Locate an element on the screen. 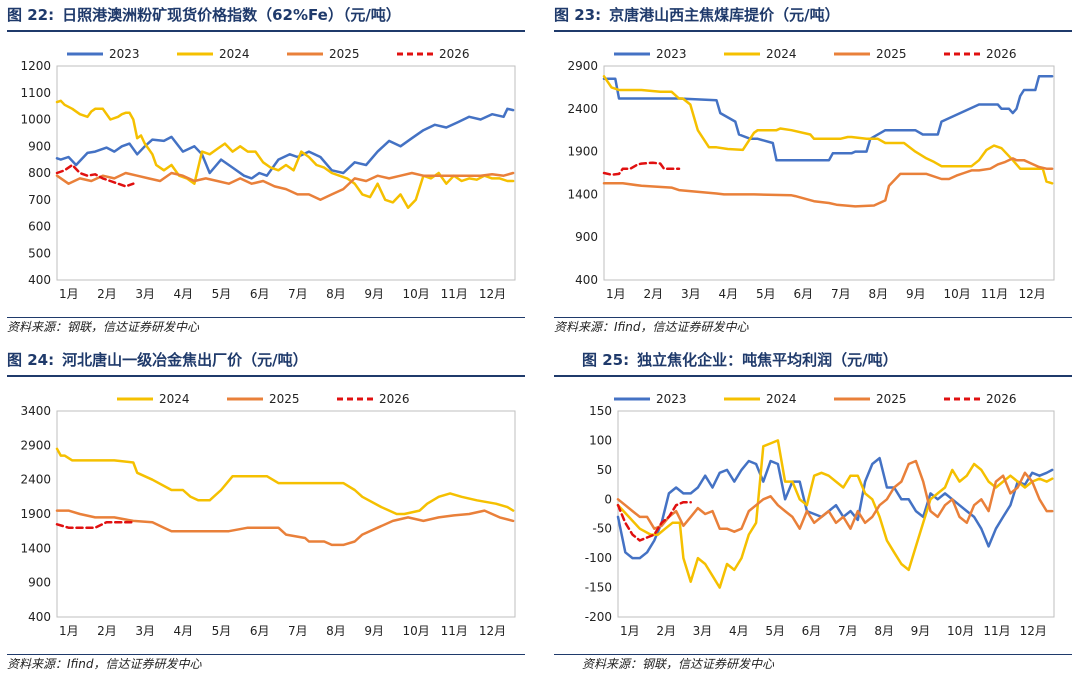 The width and height of the screenshot is (1079, 677). chart-title-25: 图 25: 独立焦化企业：吨焦平均利润（元/吨） is located at coordinates (740, 360).